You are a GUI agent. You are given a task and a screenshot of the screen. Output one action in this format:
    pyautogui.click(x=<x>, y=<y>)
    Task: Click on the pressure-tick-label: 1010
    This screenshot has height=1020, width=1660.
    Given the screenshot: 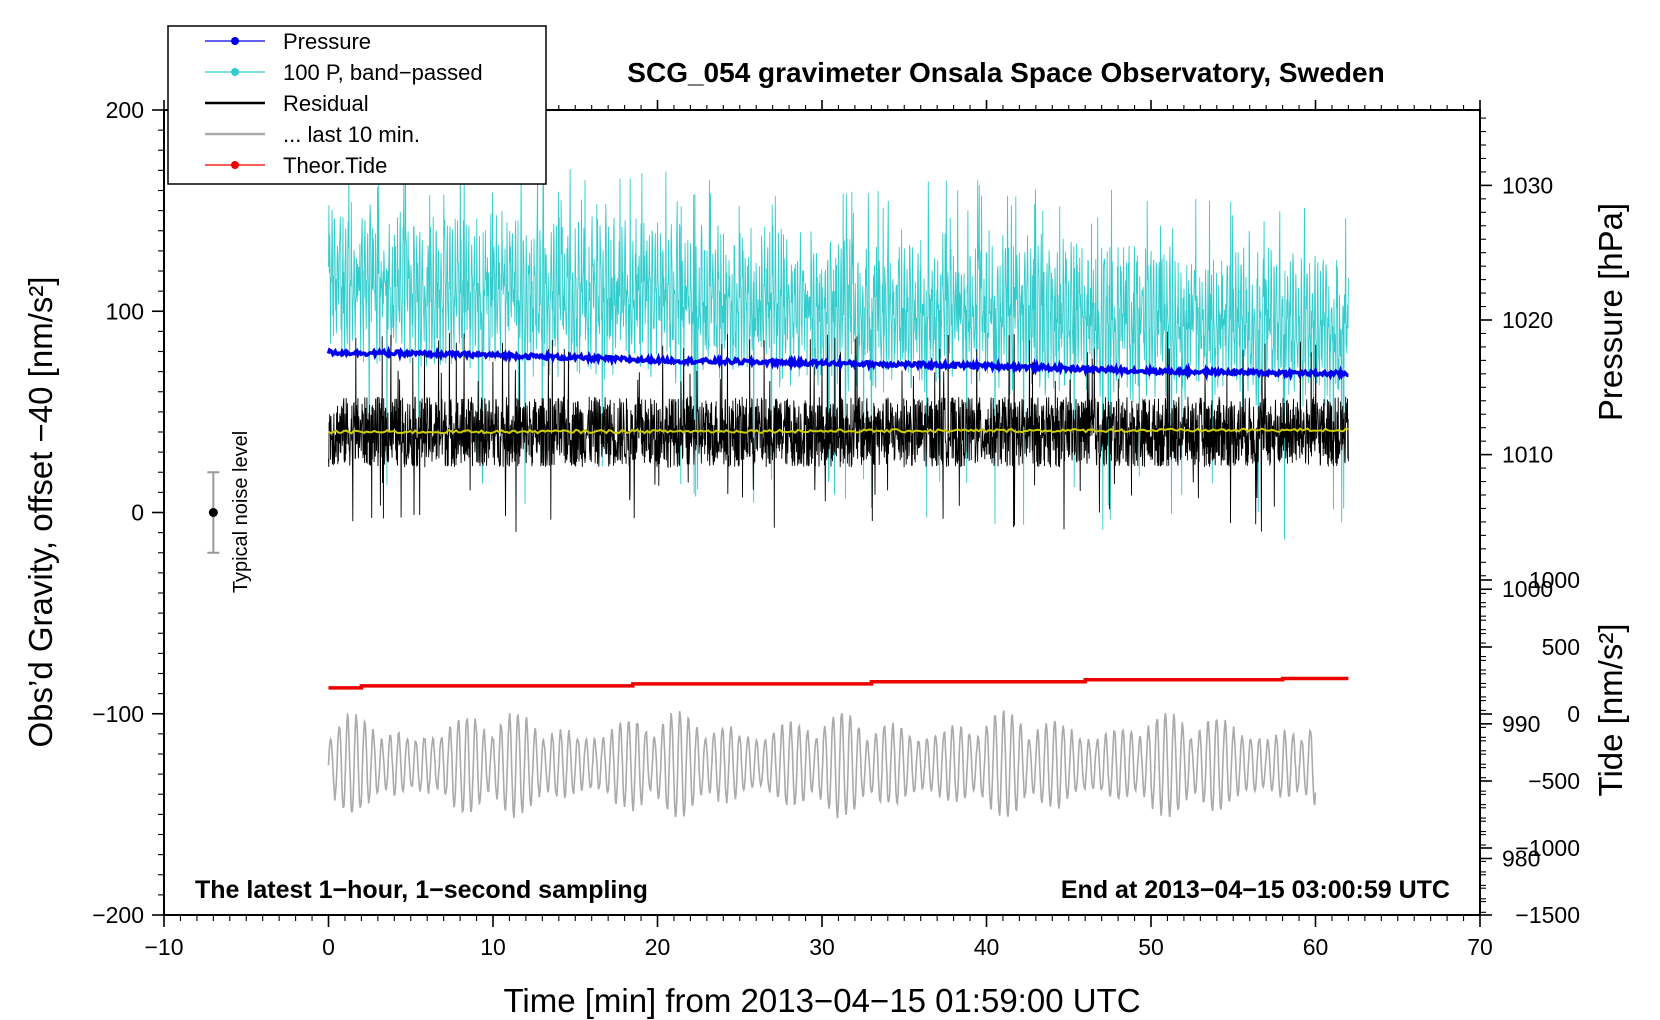 What is the action you would take?
    pyautogui.click(x=1527, y=455)
    